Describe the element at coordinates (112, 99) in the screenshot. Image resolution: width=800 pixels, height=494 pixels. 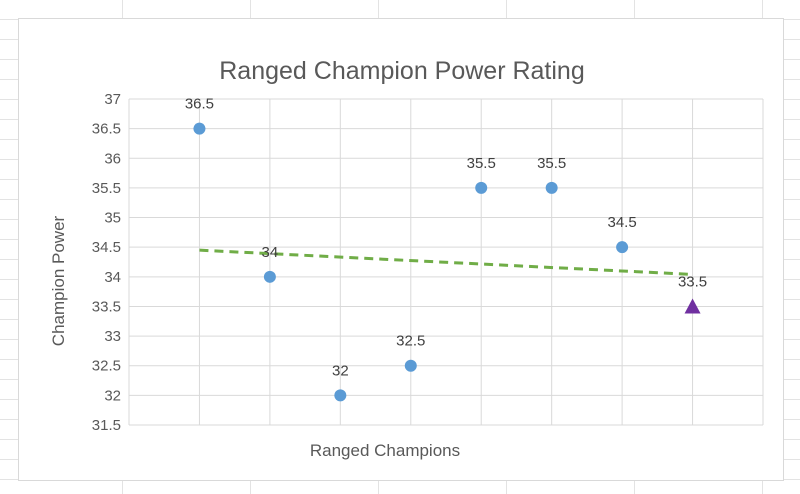
I see `y-tick-label: 37` at that location.